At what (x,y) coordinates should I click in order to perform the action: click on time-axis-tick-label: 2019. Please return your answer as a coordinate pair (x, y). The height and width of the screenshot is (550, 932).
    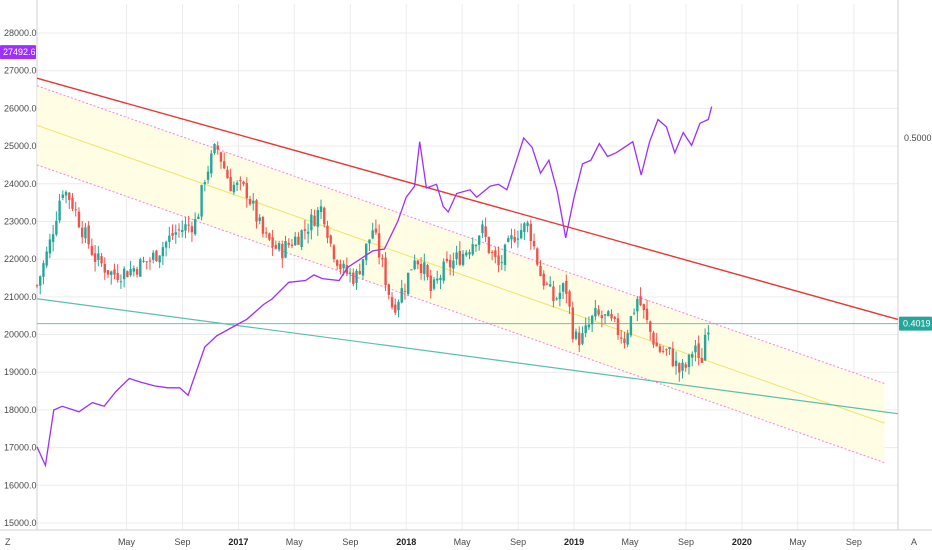
    Looking at the image, I should click on (574, 542).